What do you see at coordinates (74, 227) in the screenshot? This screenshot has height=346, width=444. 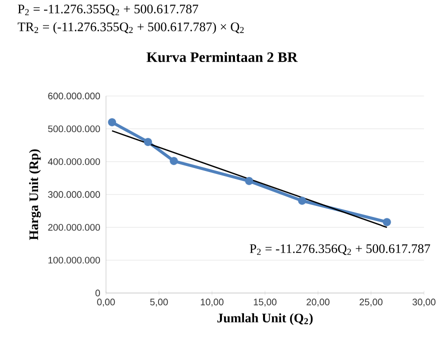 I see `y-tick-label: 200.000.000` at bounding box center [74, 227].